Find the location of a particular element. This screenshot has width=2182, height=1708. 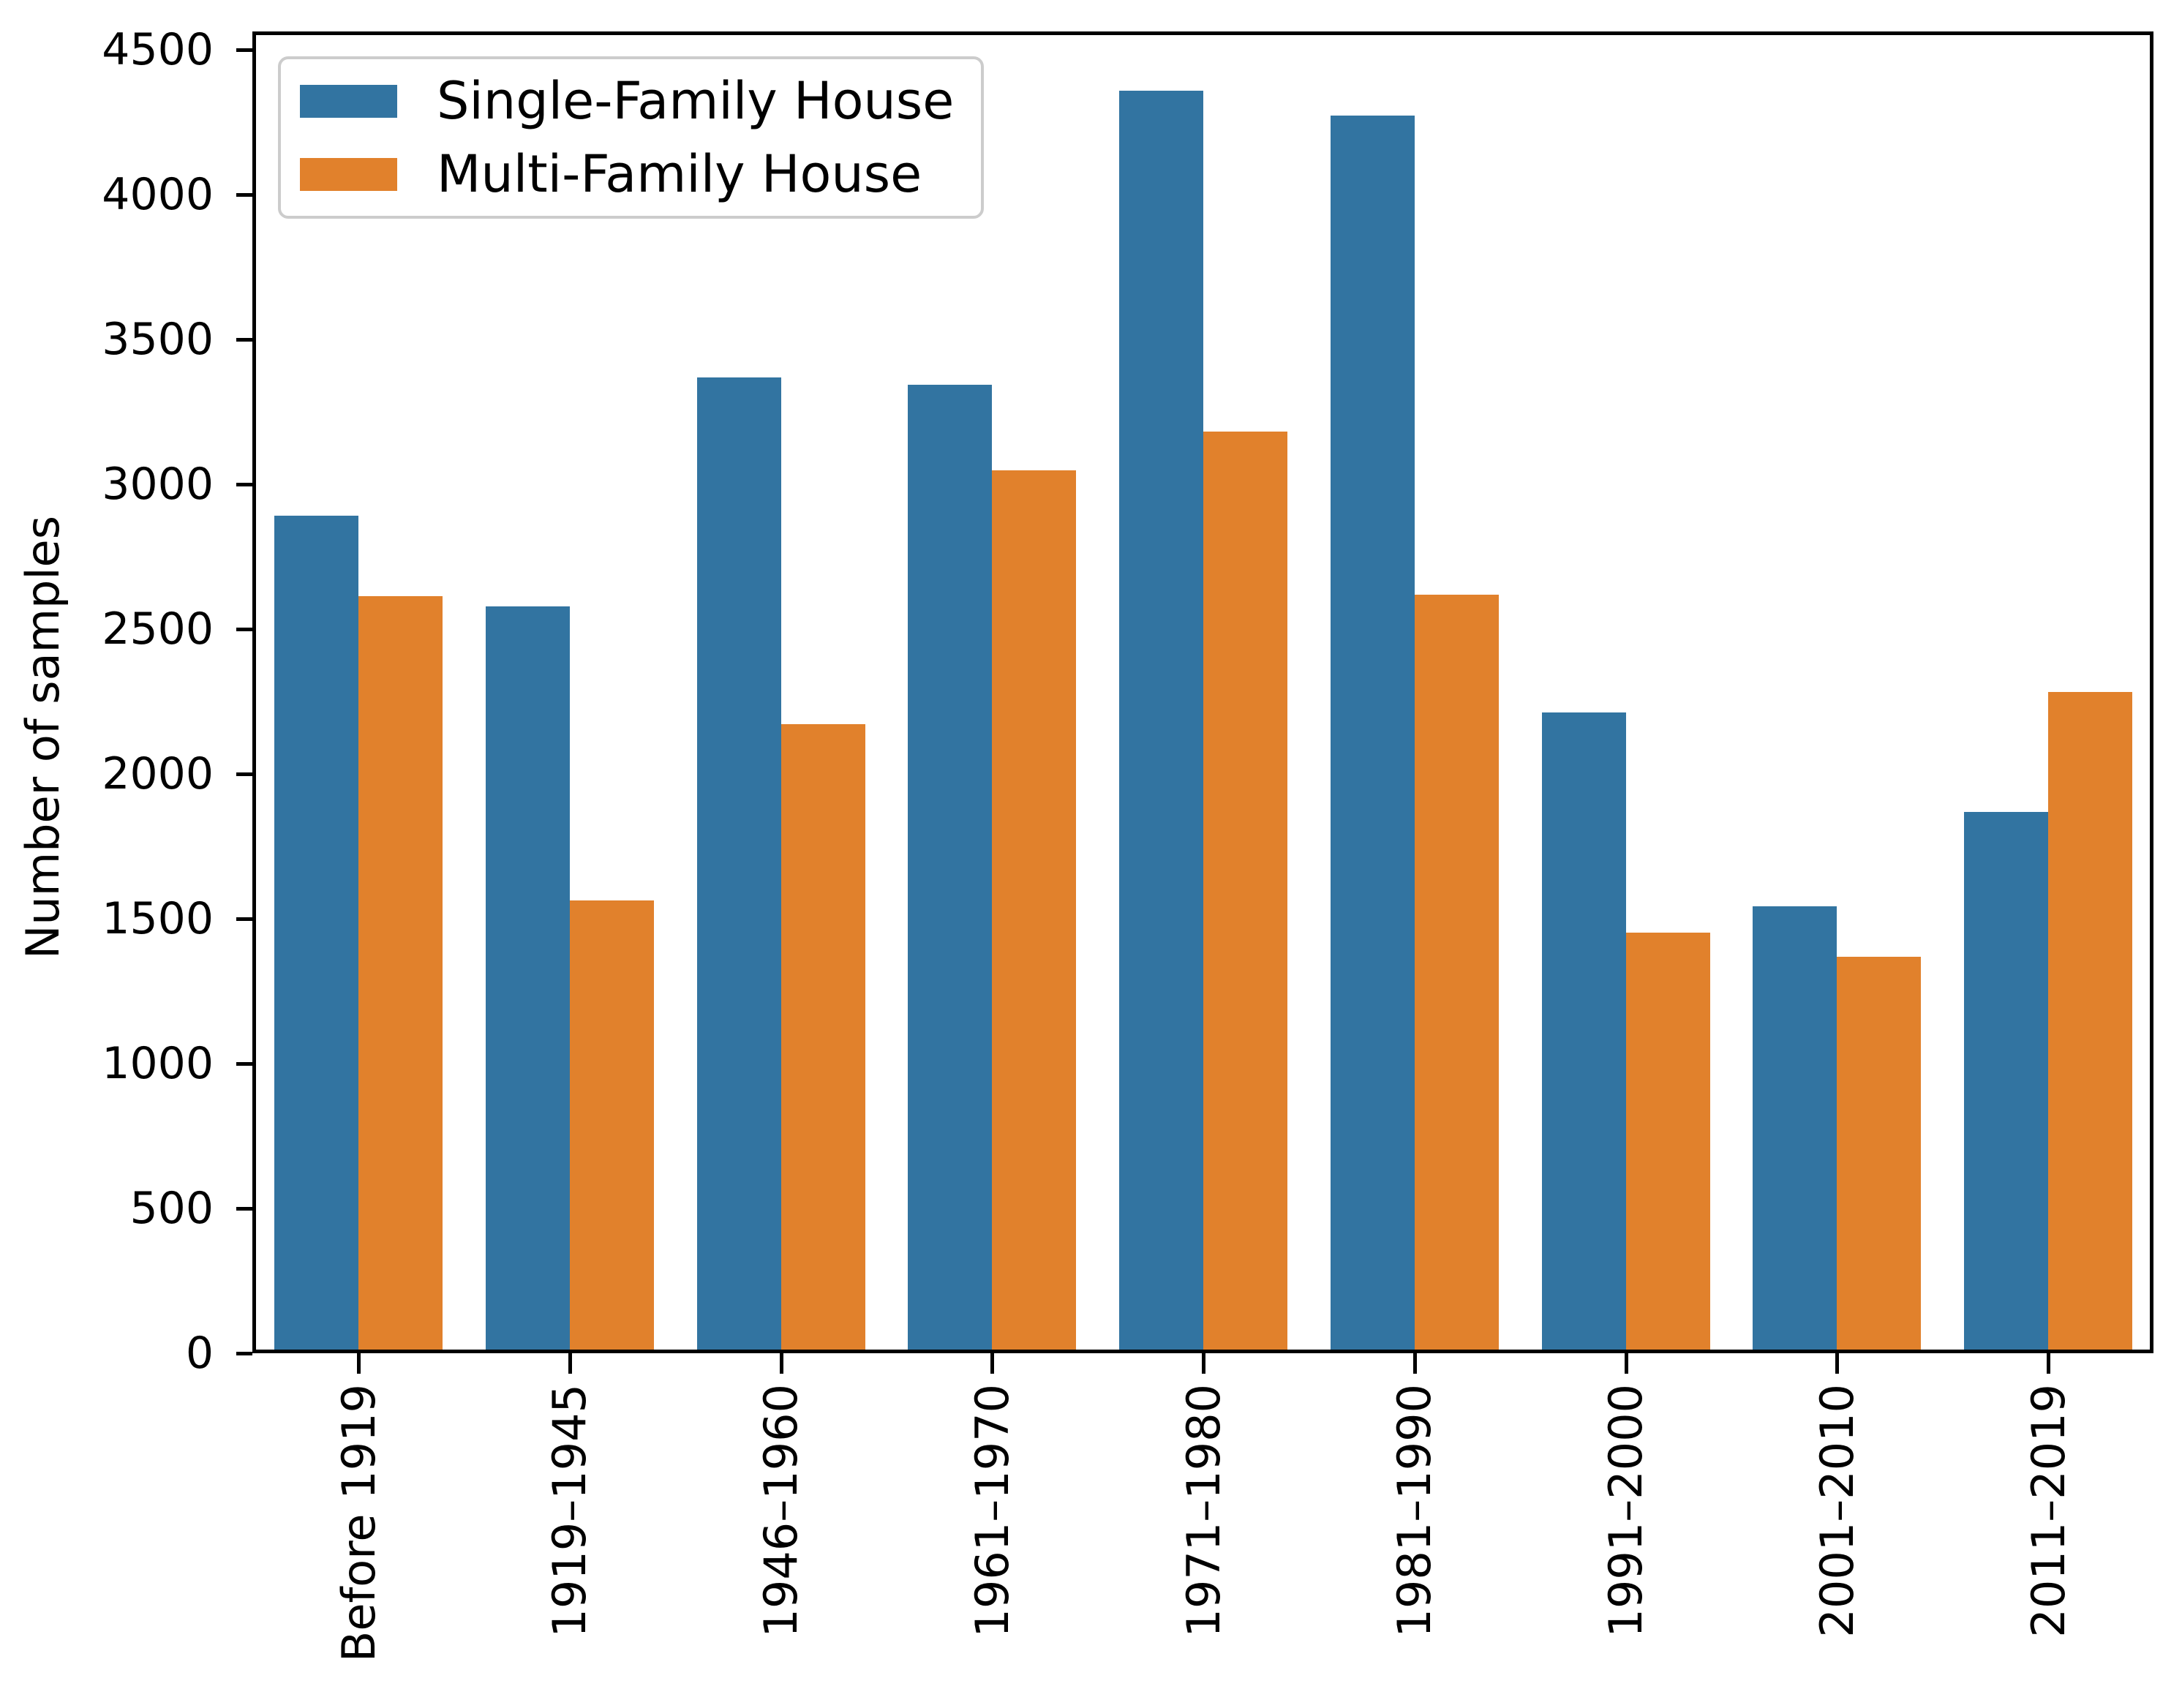

x-tick-label-text: 1946–1960 is located at coordinates (781, 1511).